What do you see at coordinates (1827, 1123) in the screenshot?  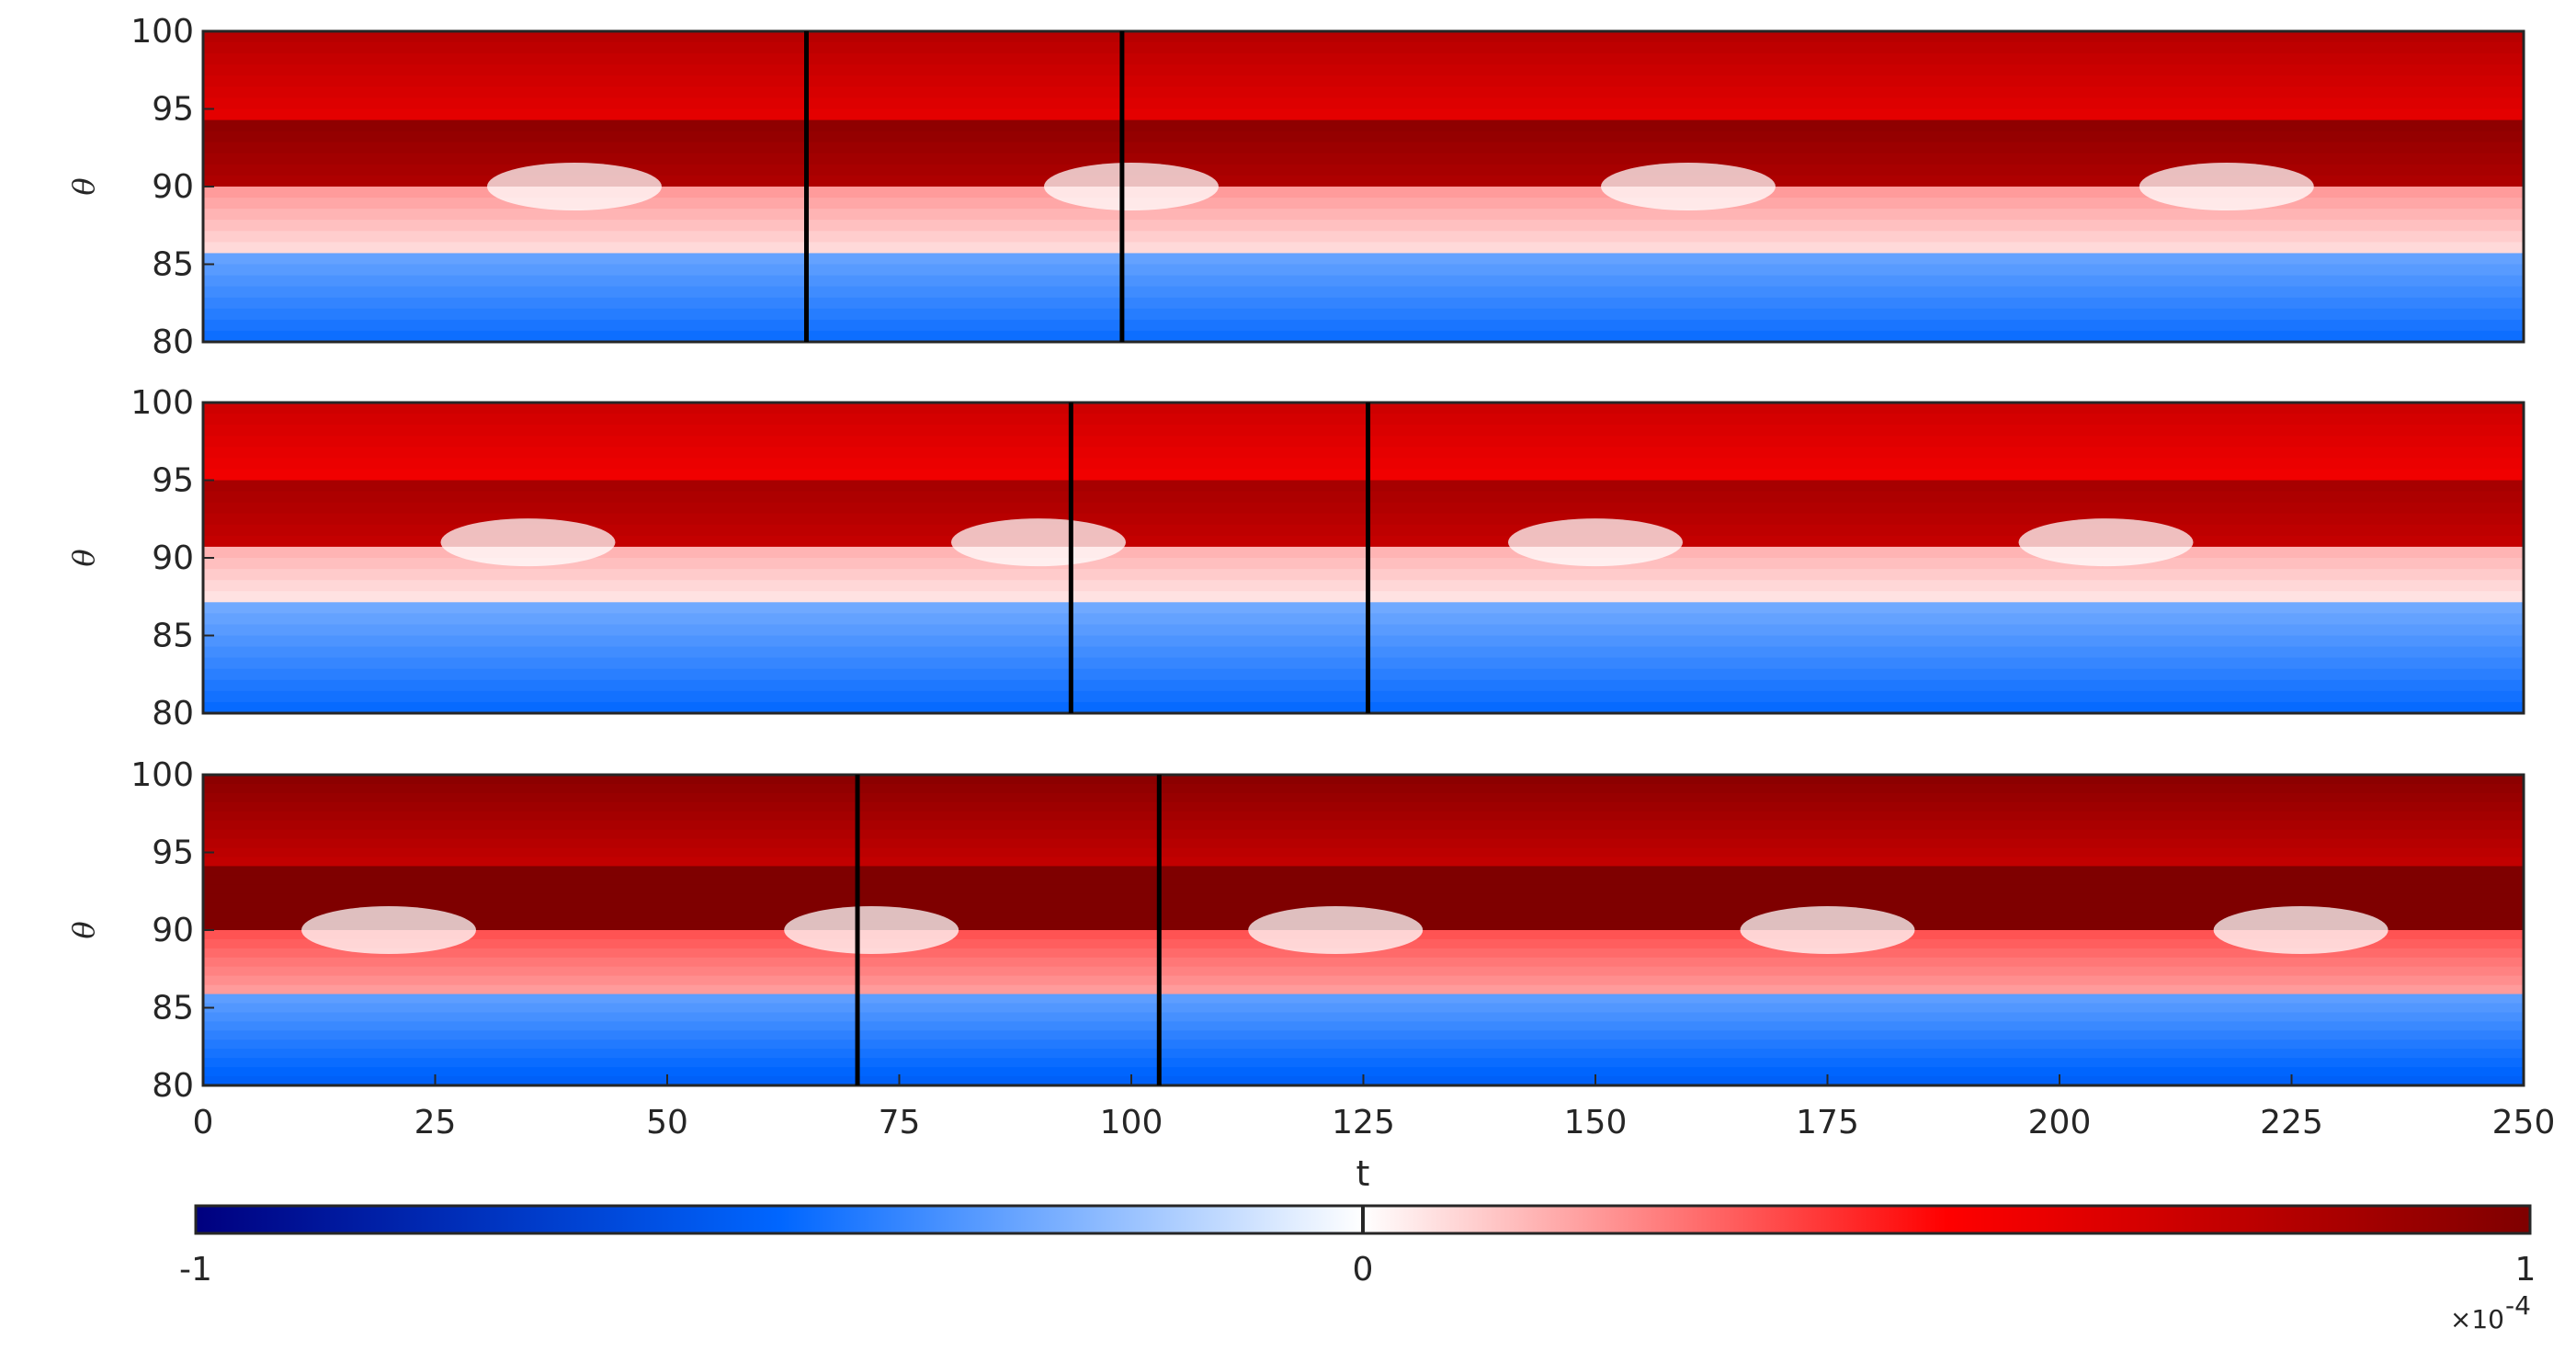 I see `x-tick-label: 175` at bounding box center [1827, 1123].